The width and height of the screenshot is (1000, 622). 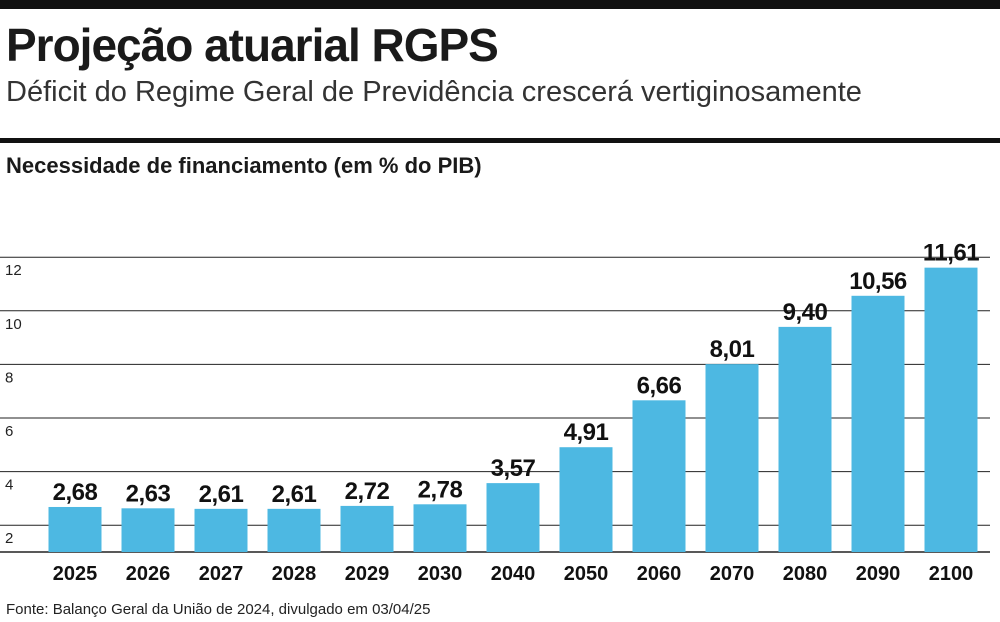 What do you see at coordinates (9, 538) in the screenshot?
I see `y-tick-label-2: 2` at bounding box center [9, 538].